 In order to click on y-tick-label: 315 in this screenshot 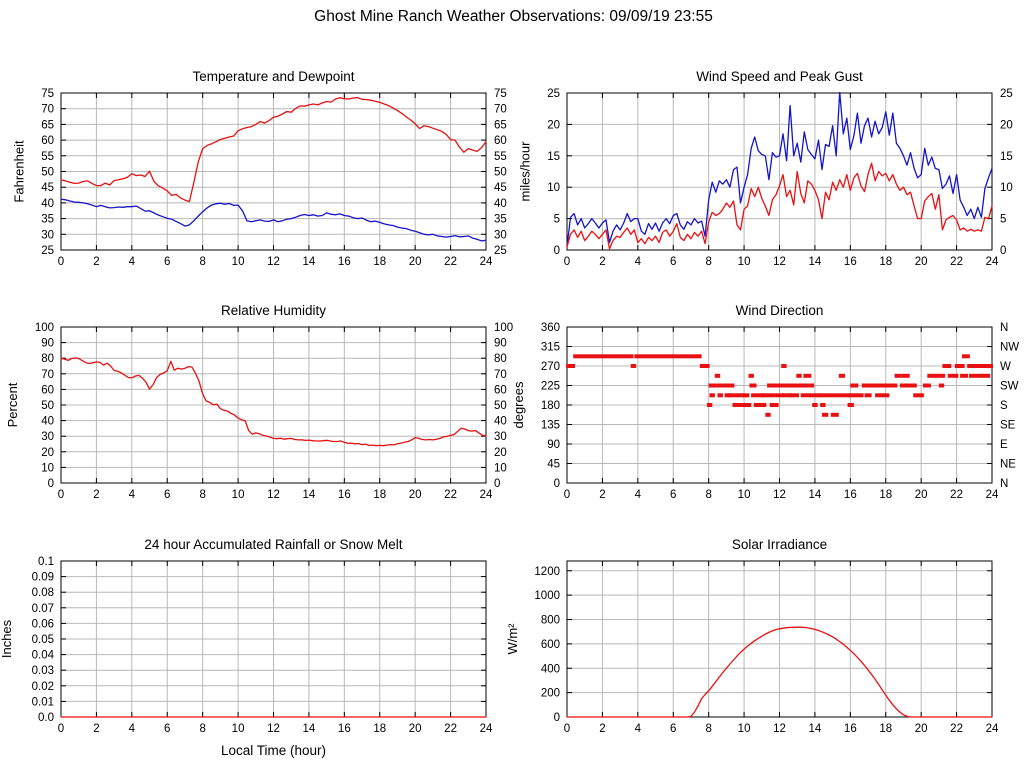, I will do `click(550, 348)`.